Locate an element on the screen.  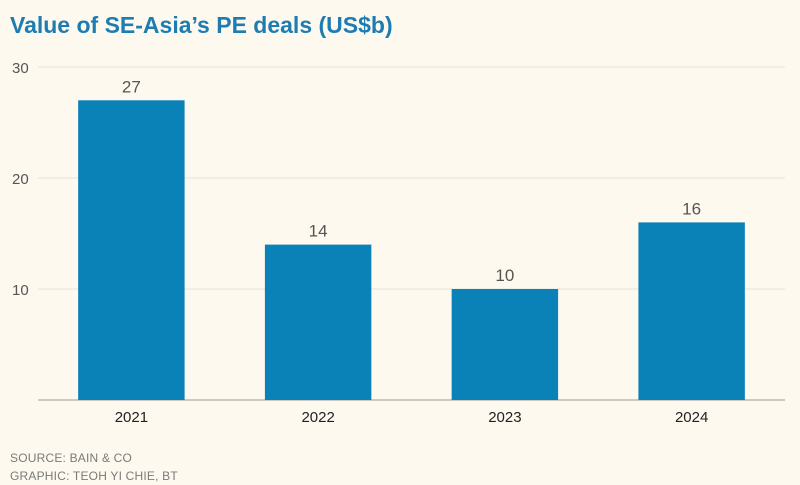
y-tick-label-30: 30 is located at coordinates (20, 68).